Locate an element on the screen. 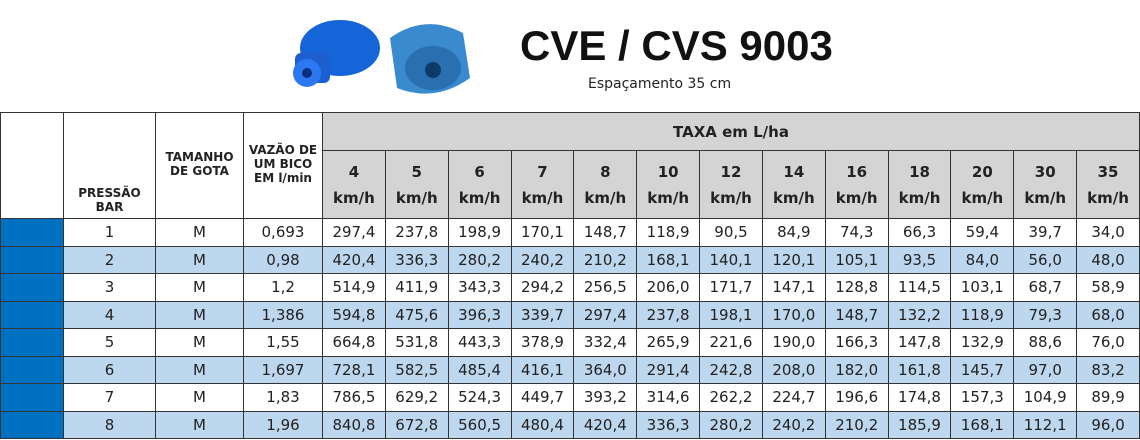 Image resolution: width=1140 pixels, height=440 pixels. cell: 79,3 is located at coordinates (1045, 314).